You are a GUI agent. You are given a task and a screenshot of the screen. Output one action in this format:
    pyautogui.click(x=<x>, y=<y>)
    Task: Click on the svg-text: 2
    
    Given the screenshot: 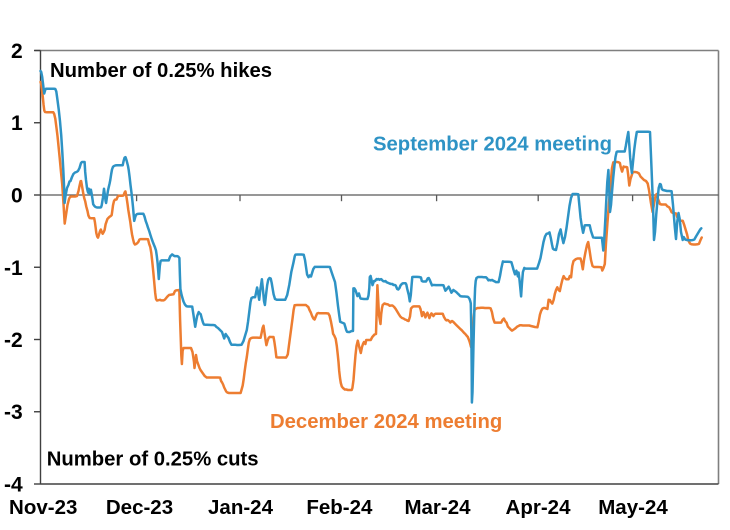 What is the action you would take?
    pyautogui.click(x=17, y=51)
    